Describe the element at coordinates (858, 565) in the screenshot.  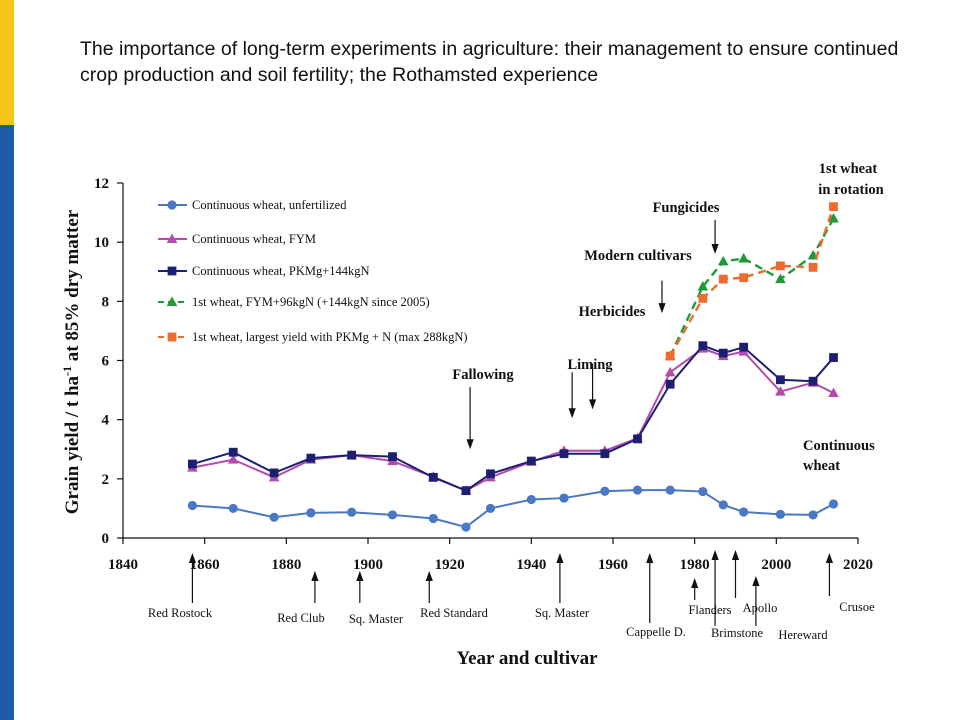
I see `x-tick-label: 2020` at that location.